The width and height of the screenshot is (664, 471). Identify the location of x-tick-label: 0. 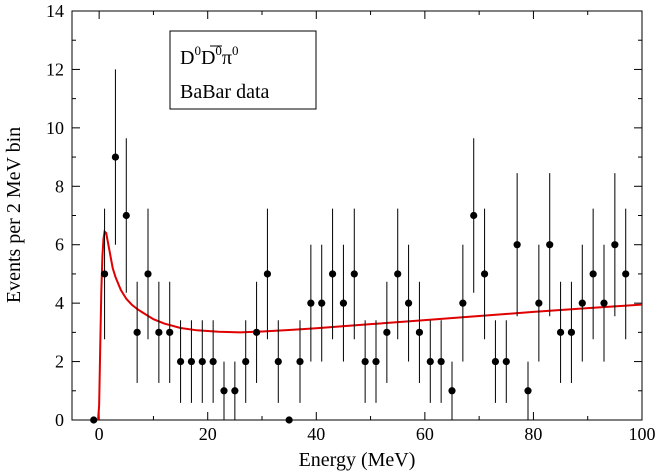
(99, 434).